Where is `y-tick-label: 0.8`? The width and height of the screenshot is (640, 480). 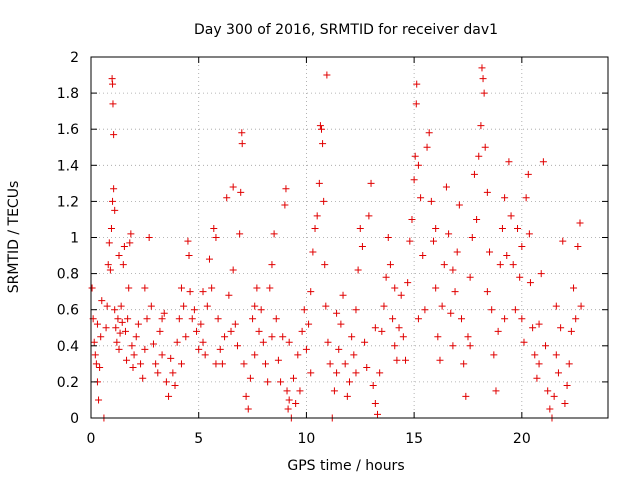 y-tick-label: 0.8 is located at coordinates (68, 275).